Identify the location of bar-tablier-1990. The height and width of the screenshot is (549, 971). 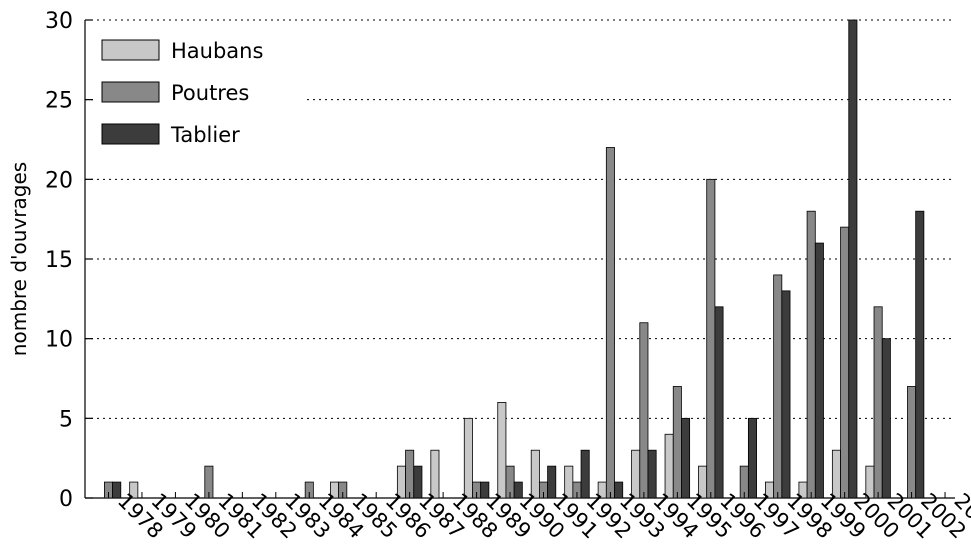
(518, 490).